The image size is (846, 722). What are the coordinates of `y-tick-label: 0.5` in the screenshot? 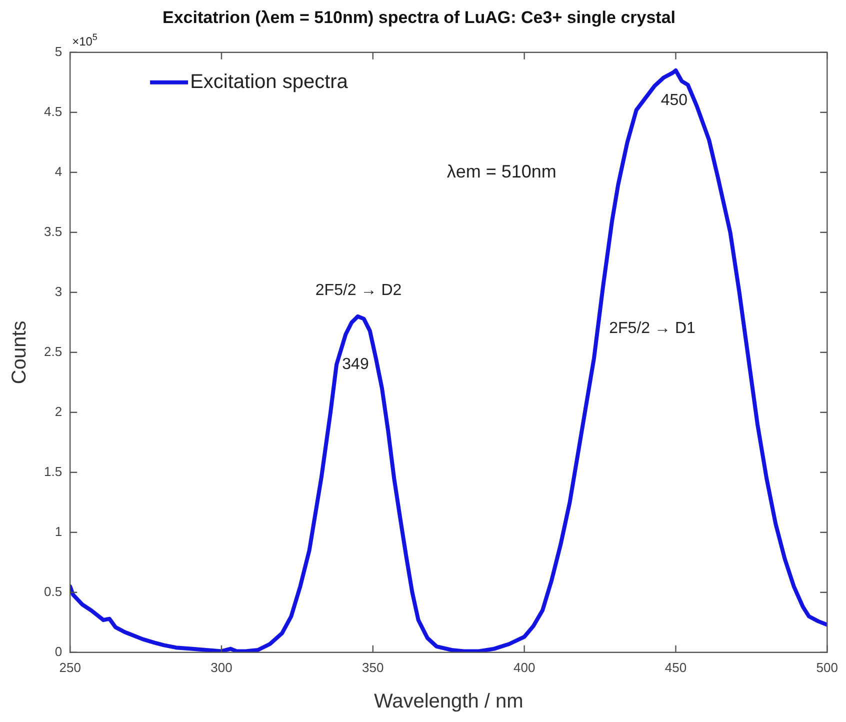 It's located at (53, 591).